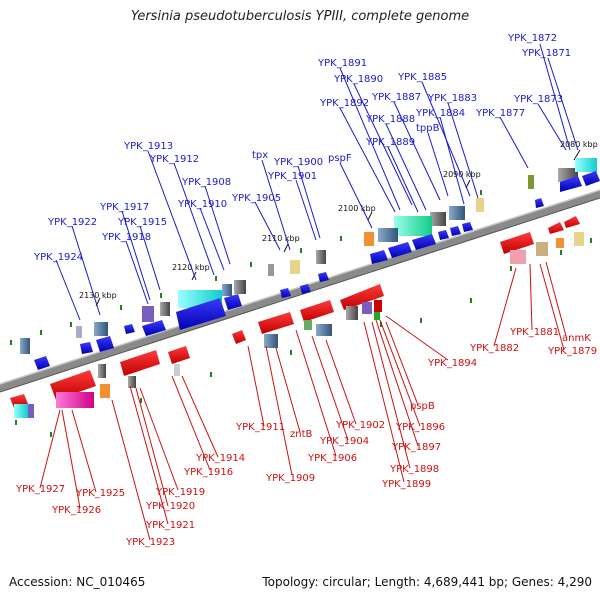 This screenshot has height=600, width=600. What do you see at coordinates (360, 425) in the screenshot?
I see `gene-label: YPK_1902` at bounding box center [360, 425].